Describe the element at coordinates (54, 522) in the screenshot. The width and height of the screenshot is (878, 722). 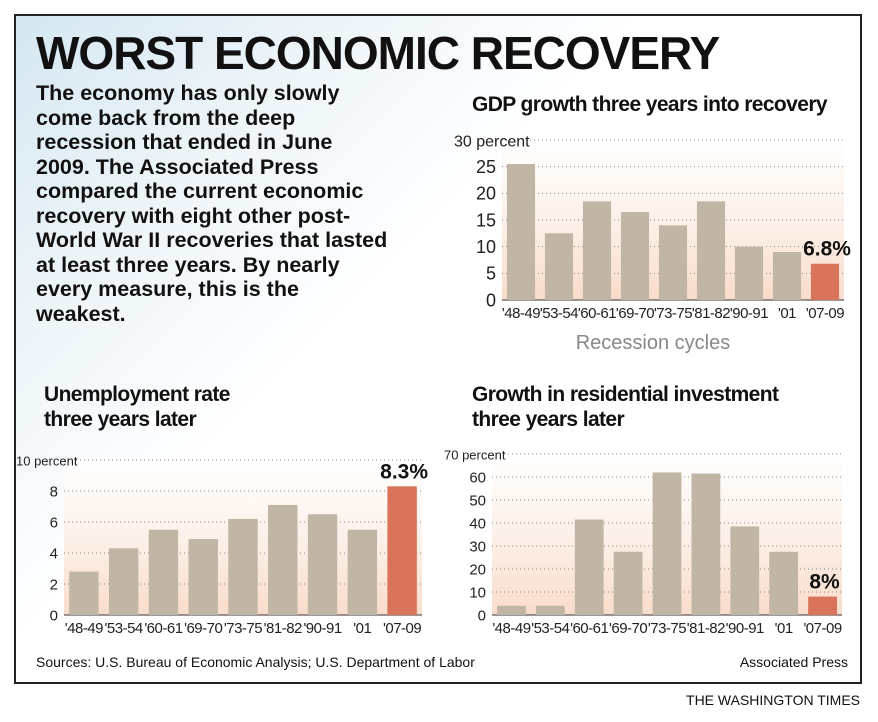
I see `y-tick-label: 6` at that location.